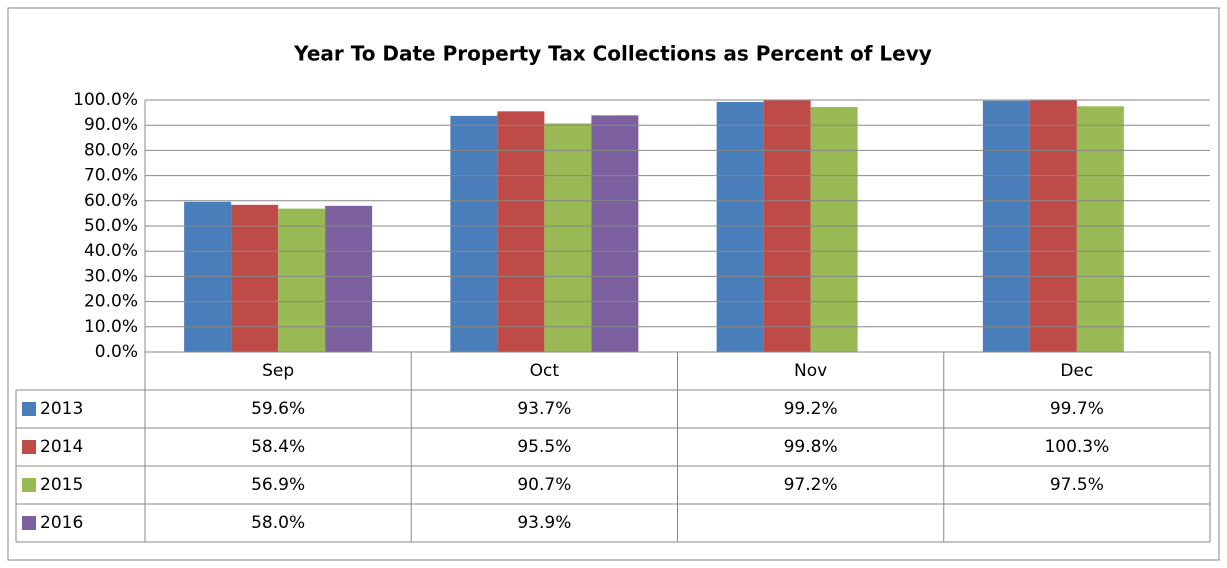 The height and width of the screenshot is (568, 1227). I want to click on x-tick-label: Dec, so click(1076, 371).